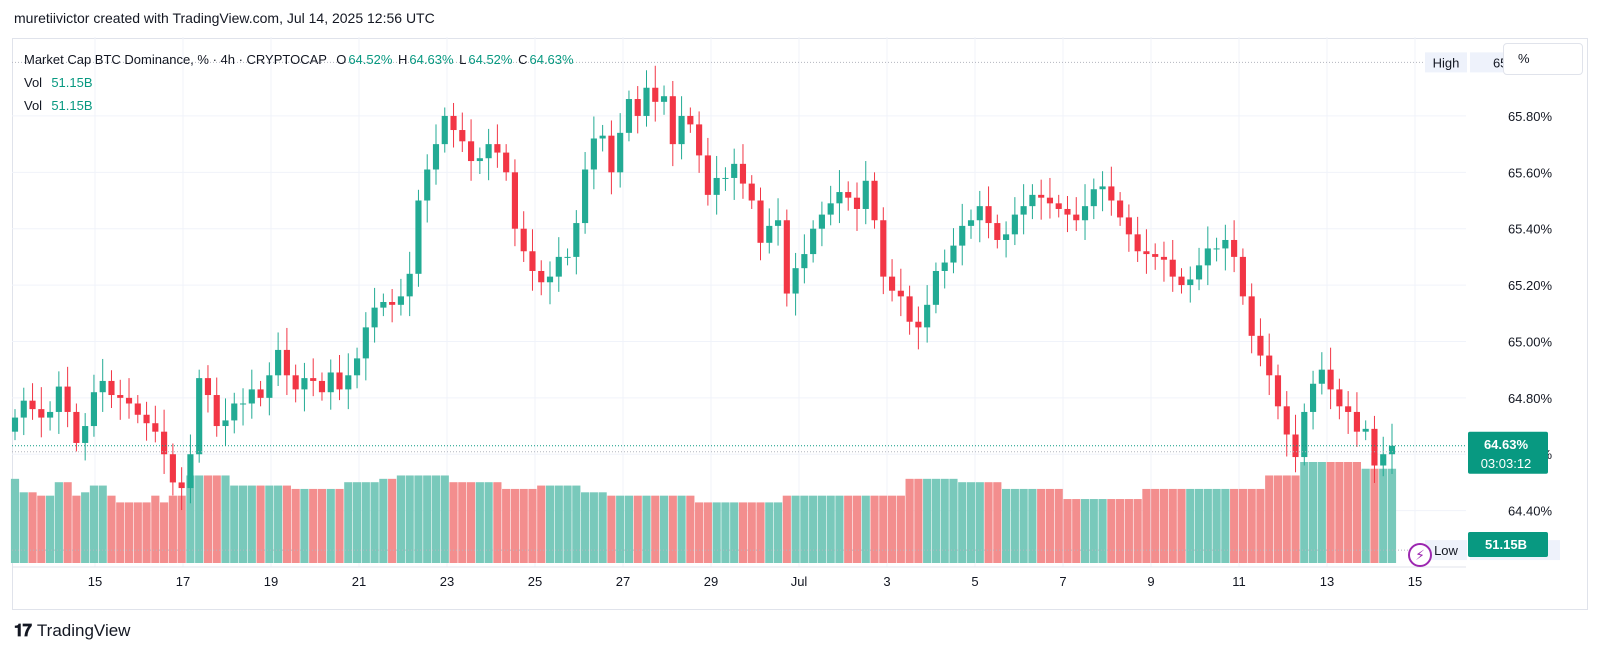 This screenshot has height=657, width=1600. Describe the element at coordinates (1506, 444) in the screenshot. I see `last-price-value: 64.63%` at that location.